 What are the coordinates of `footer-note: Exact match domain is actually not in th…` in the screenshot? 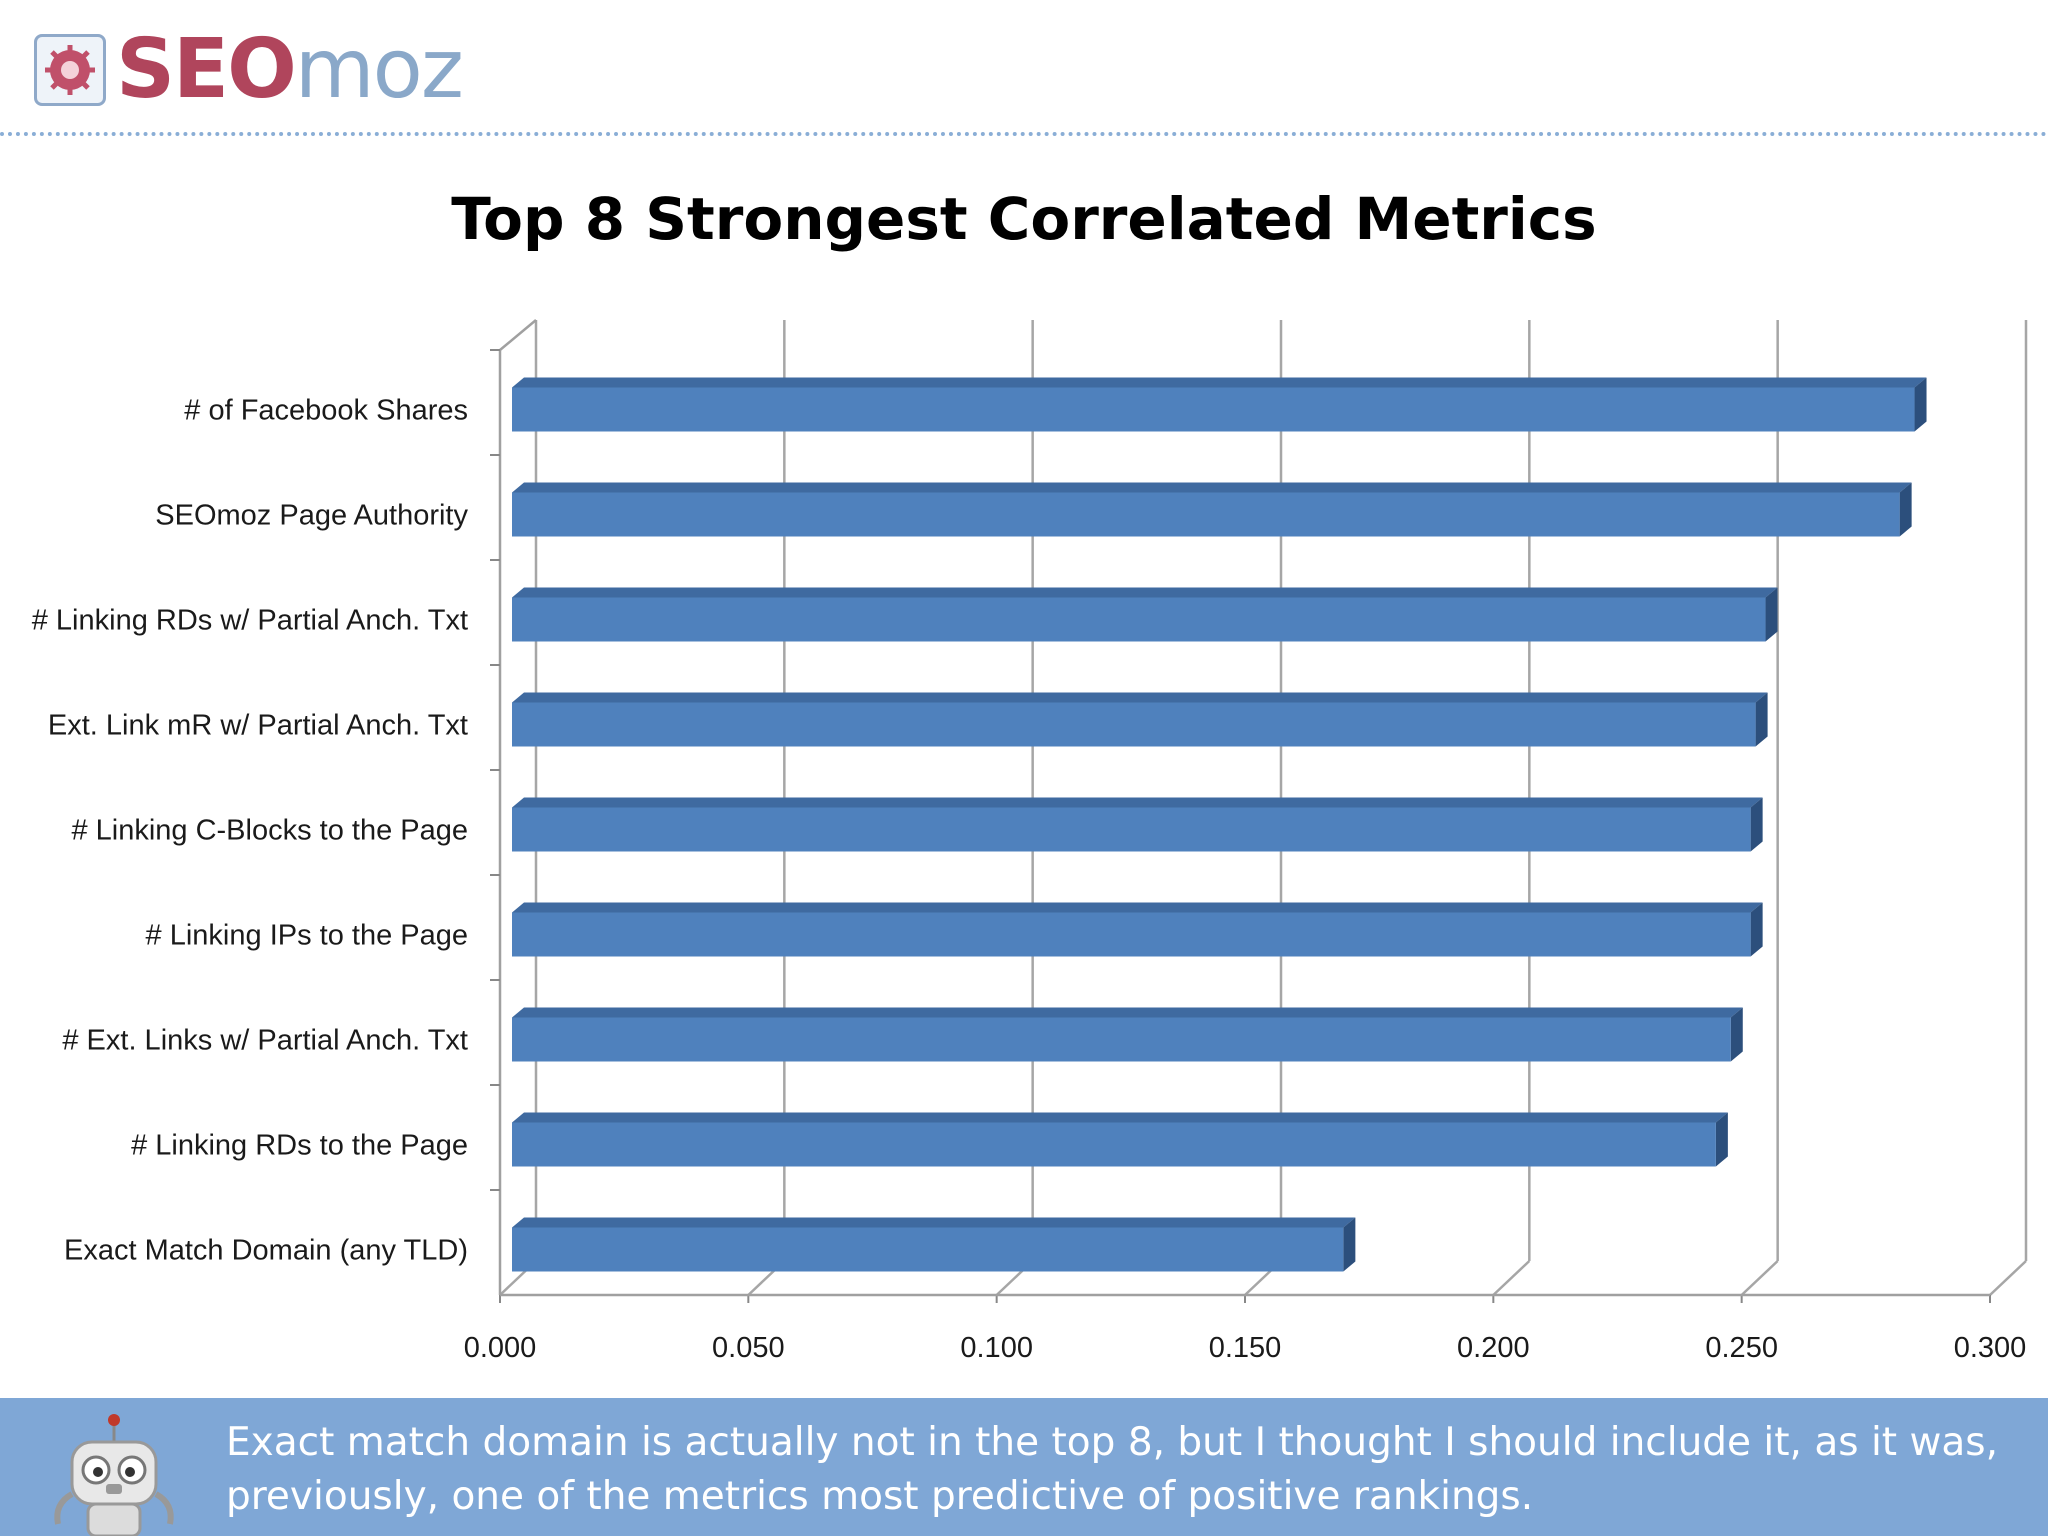 It's located at (1116, 1470).